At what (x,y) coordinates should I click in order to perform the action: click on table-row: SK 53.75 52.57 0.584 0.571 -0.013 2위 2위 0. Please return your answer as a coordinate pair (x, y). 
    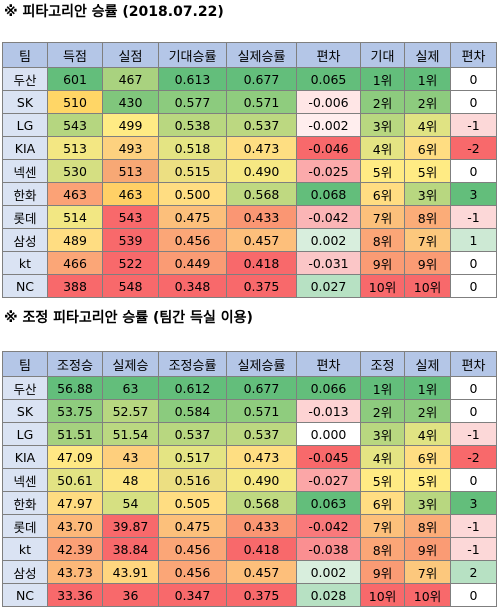
    Looking at the image, I should click on (249, 411).